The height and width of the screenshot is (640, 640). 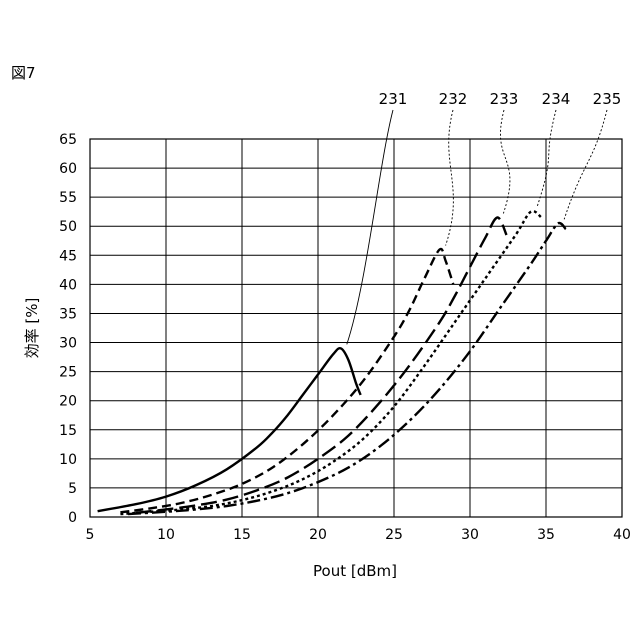 What do you see at coordinates (355, 571) in the screenshot?
I see `x-axis-label: Pout [dBm]` at bounding box center [355, 571].